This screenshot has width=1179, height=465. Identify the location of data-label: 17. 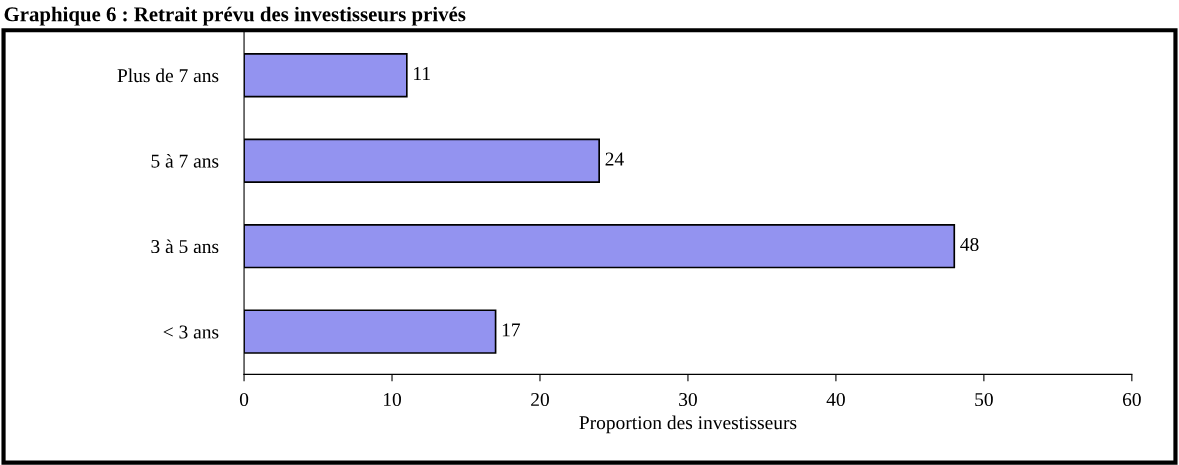
(511, 330).